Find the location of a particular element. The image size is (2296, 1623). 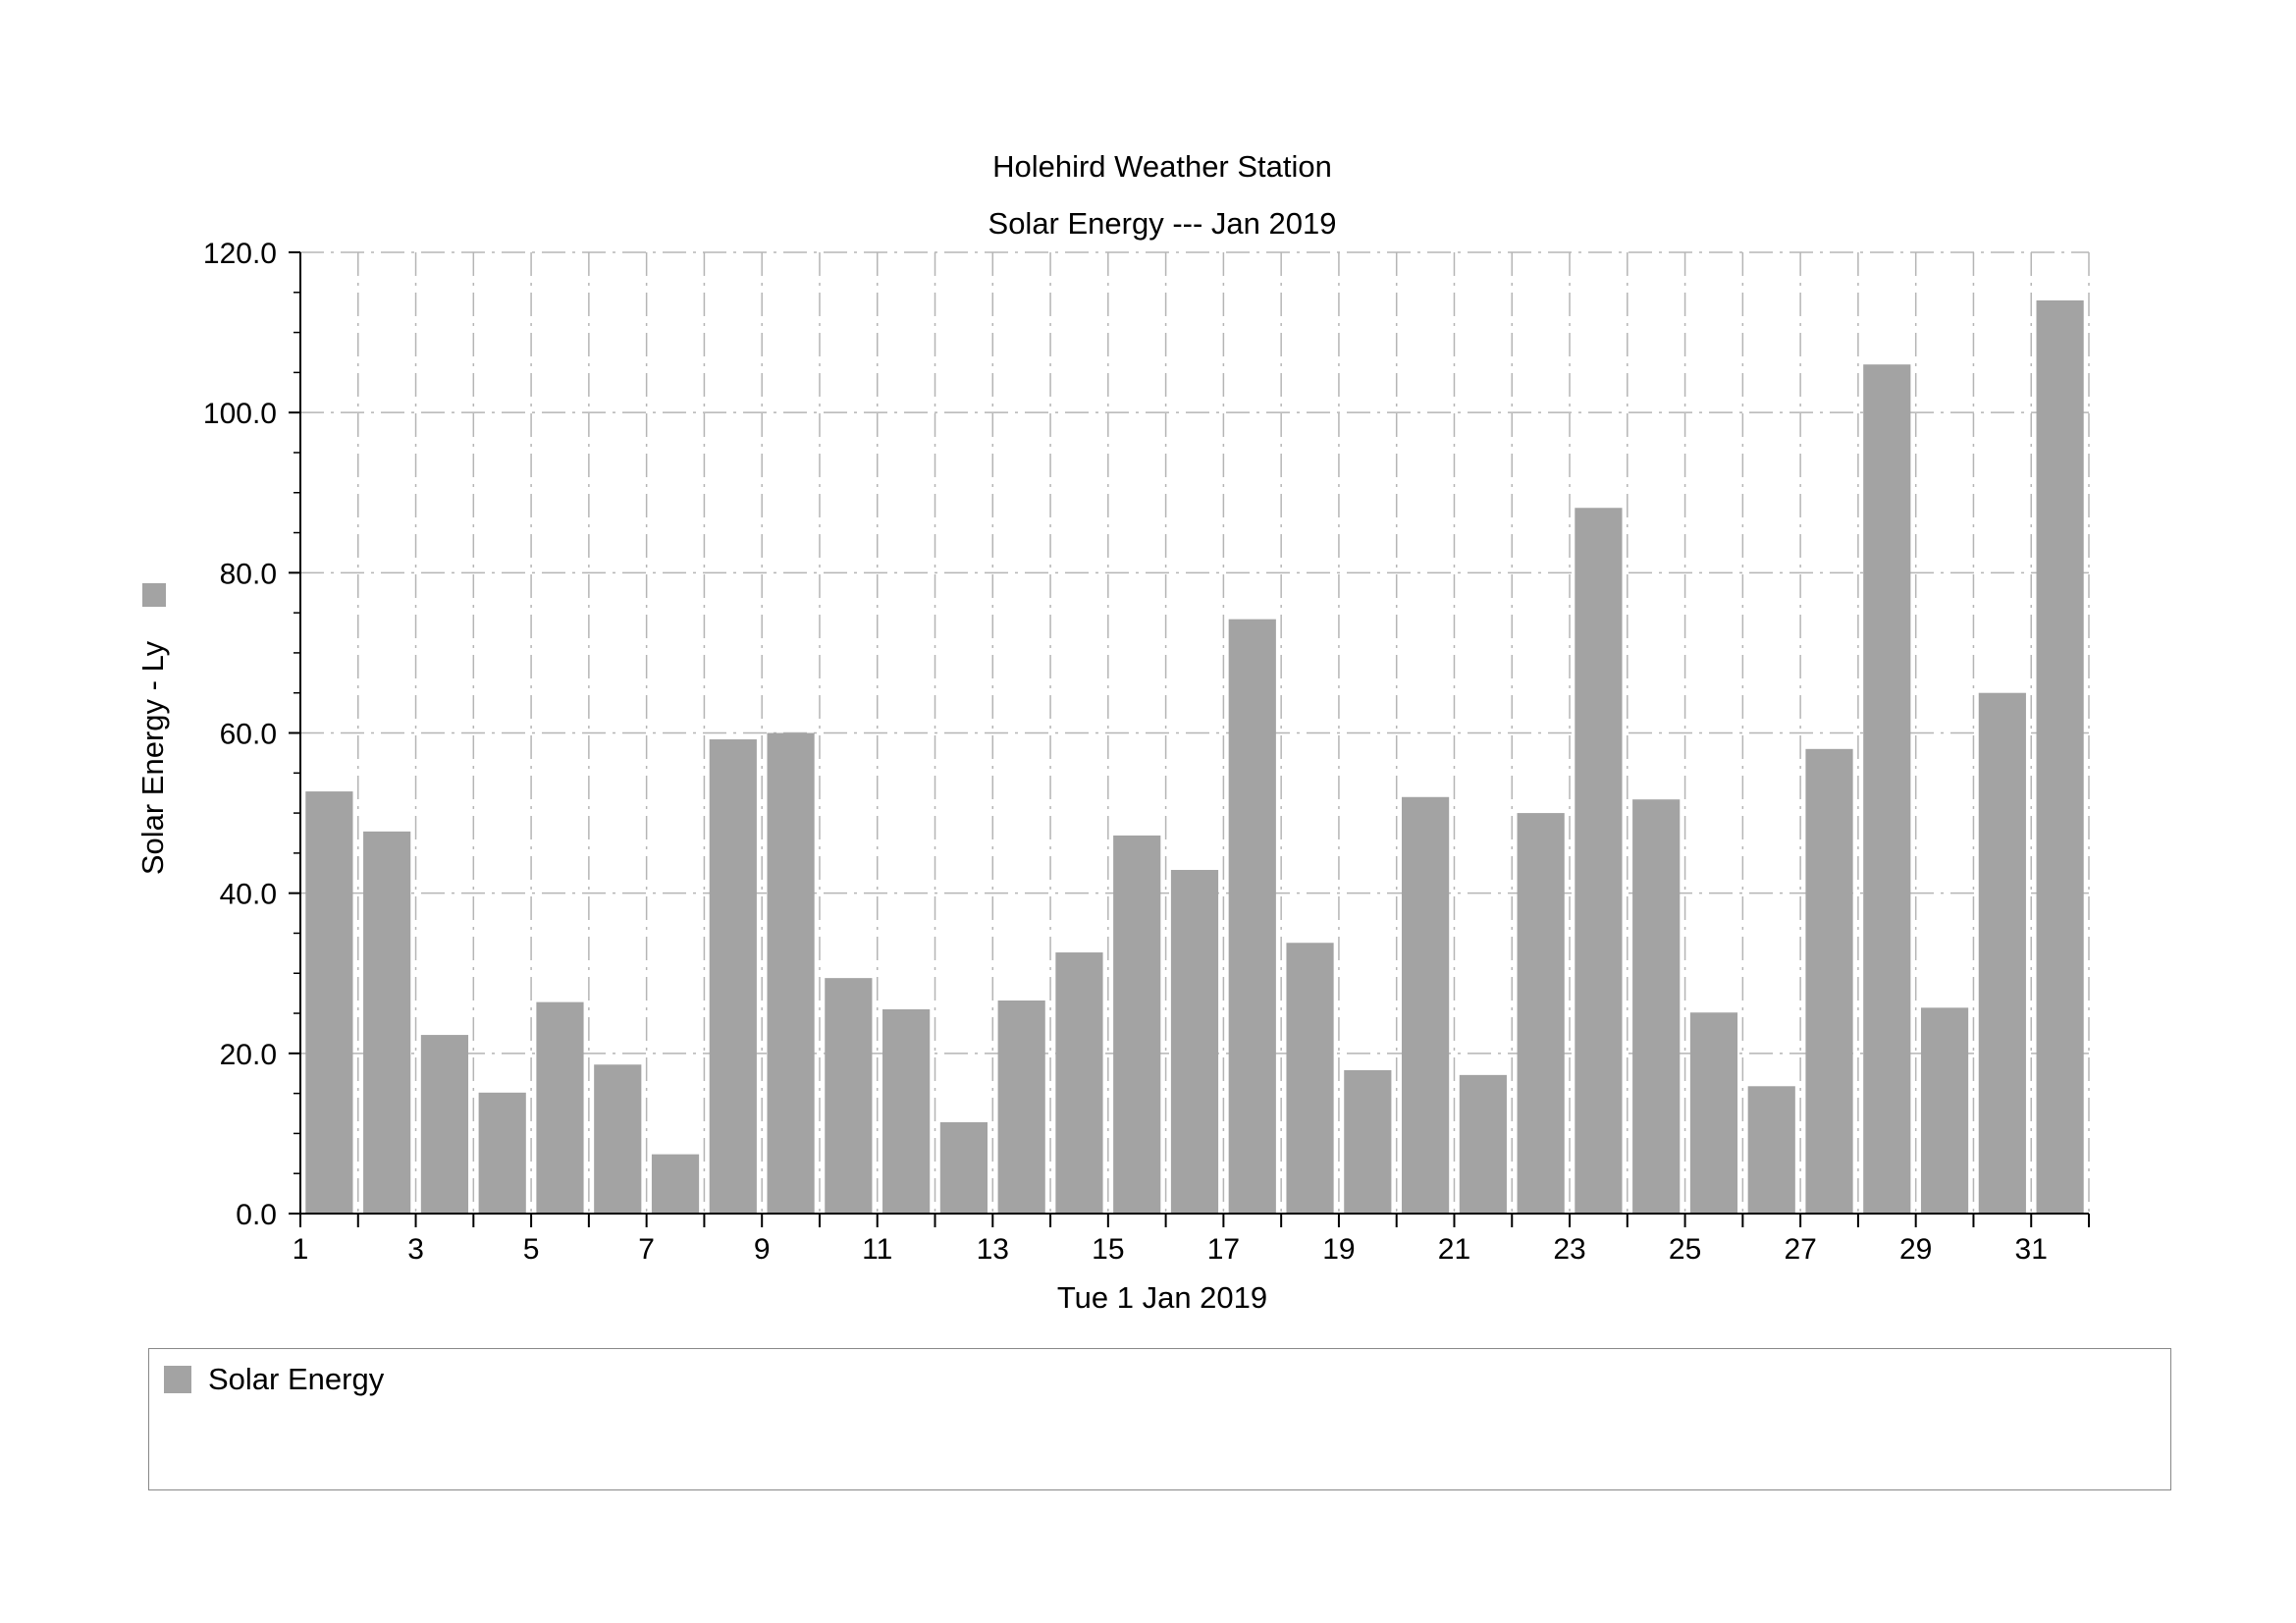

chart-subtitle: Solar Energy --- Jan 2019 is located at coordinates (1162, 223).